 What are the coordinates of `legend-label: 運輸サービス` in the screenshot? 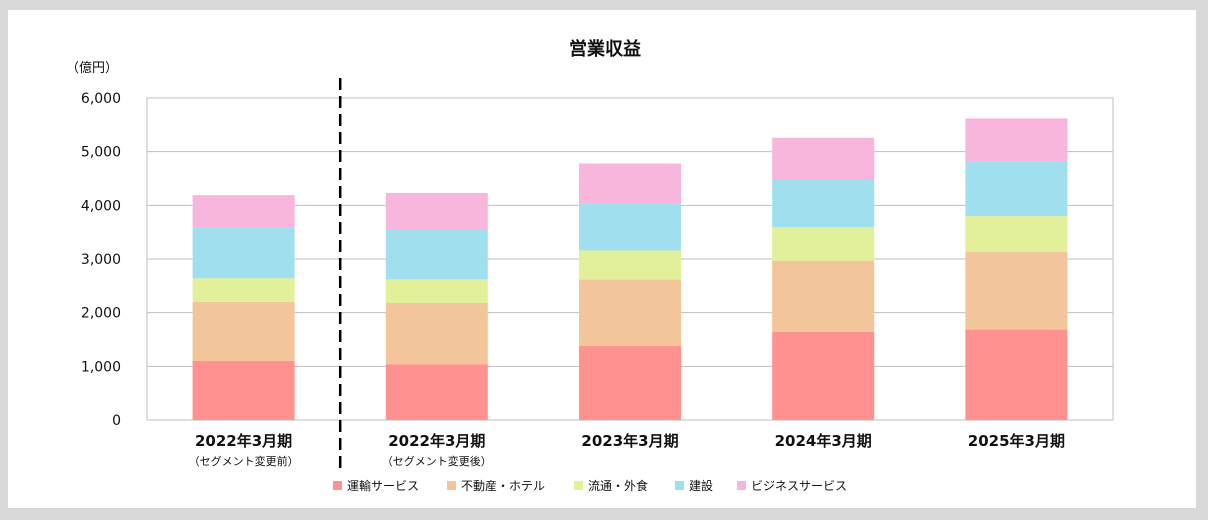 It's located at (383, 485).